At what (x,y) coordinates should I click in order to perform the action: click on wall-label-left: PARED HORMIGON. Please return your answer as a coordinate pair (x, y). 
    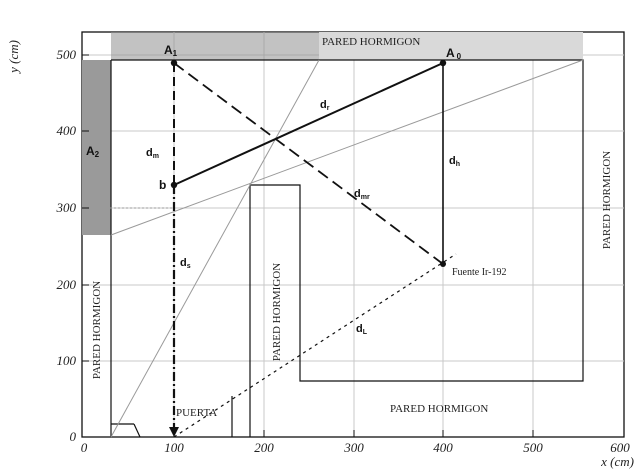
    Looking at the image, I should click on (97, 330).